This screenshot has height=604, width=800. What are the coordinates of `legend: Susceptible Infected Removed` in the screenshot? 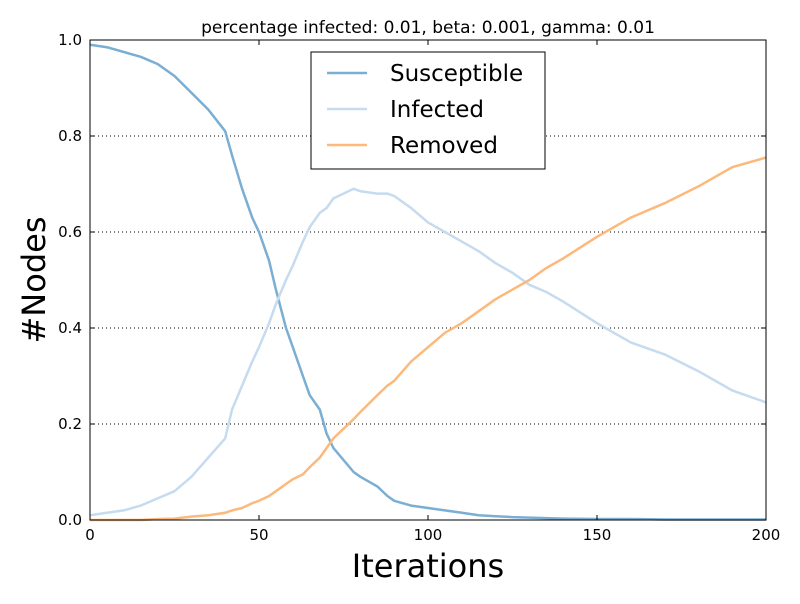 It's located at (428, 110).